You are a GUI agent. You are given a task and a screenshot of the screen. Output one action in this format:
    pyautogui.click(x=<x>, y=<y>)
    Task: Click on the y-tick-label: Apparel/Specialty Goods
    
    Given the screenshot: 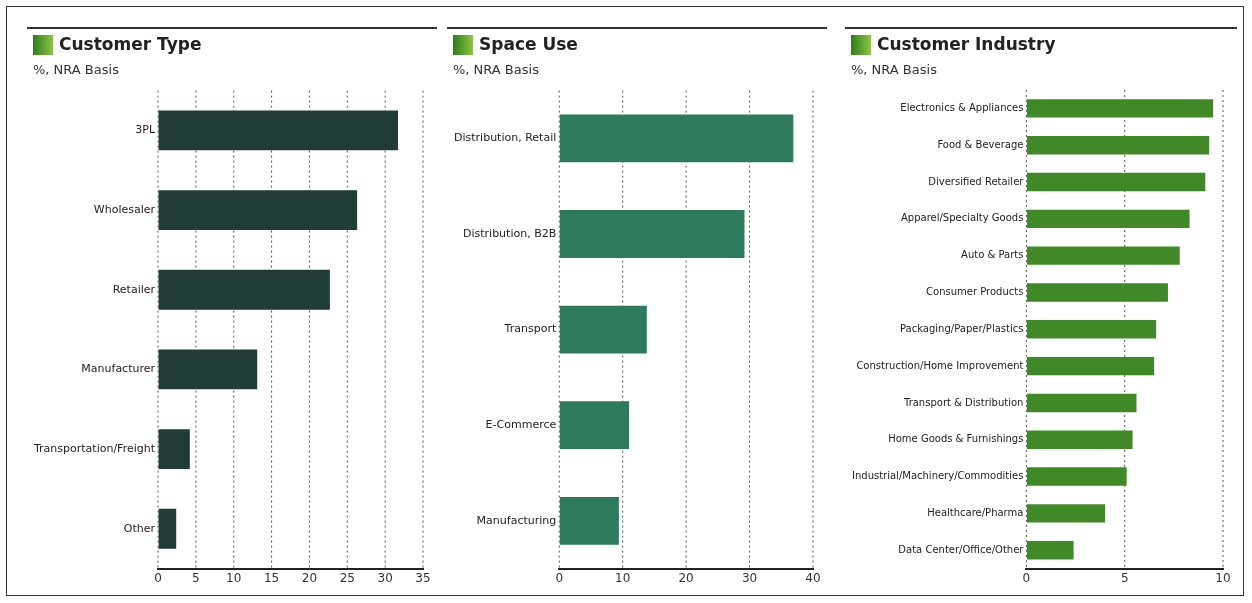 What is the action you would take?
    pyautogui.click(x=962, y=218)
    